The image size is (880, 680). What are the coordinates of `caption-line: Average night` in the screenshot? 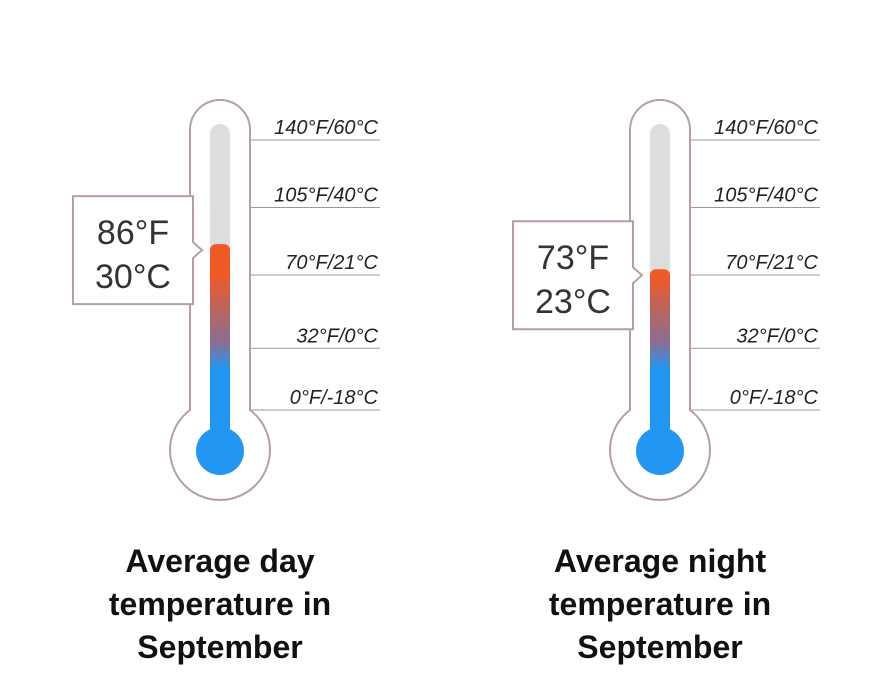 It's located at (660, 561).